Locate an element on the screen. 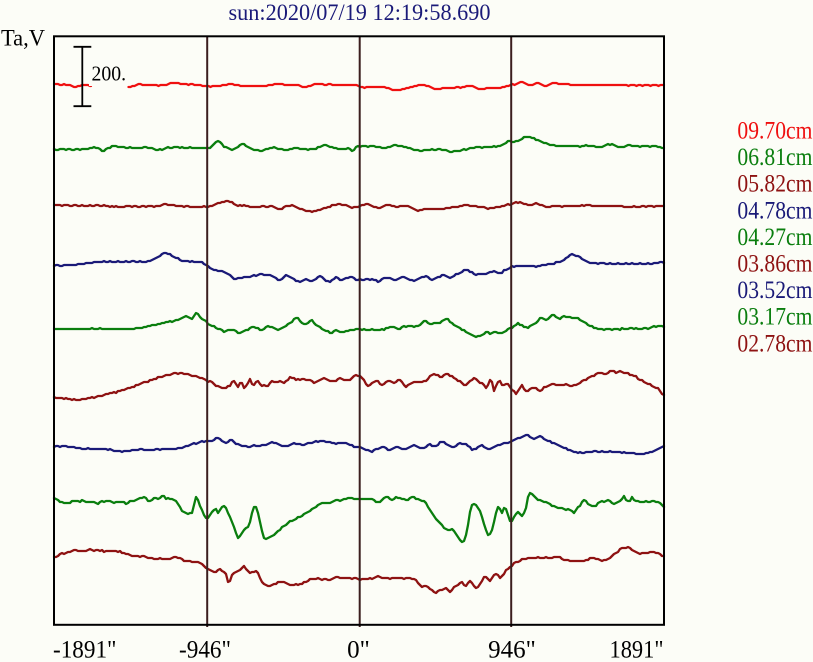 The width and height of the screenshot is (813, 662). svg-text: 09.70cm is located at coordinates (774, 130).